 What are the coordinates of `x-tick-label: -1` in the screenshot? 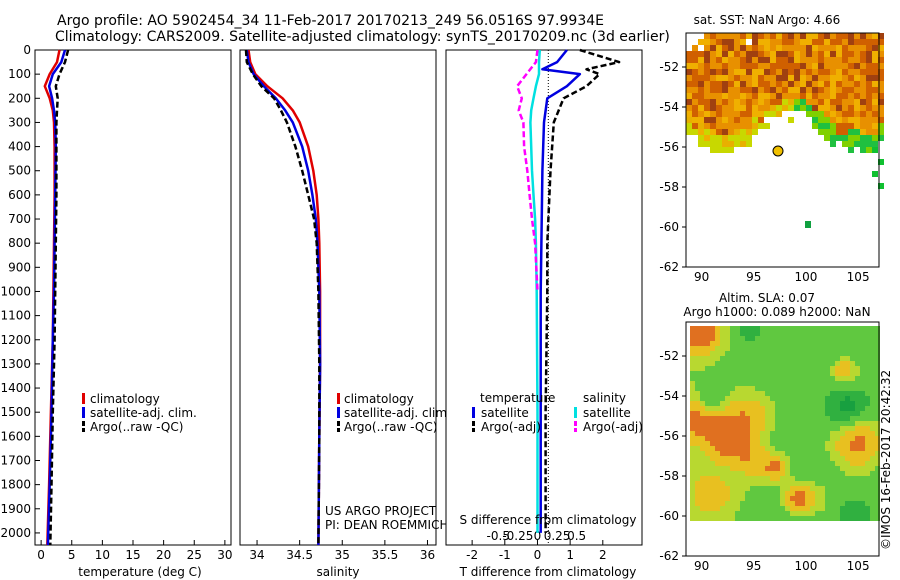 It's located at (505, 555).